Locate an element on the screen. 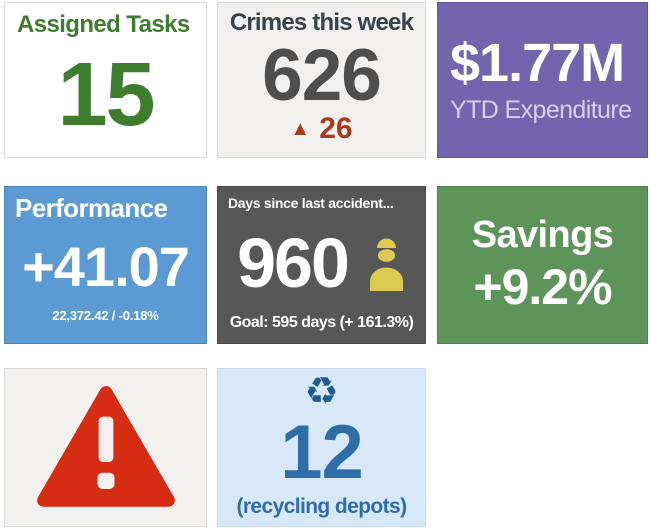  up-triangle-icon: ▲ is located at coordinates (300, 129).